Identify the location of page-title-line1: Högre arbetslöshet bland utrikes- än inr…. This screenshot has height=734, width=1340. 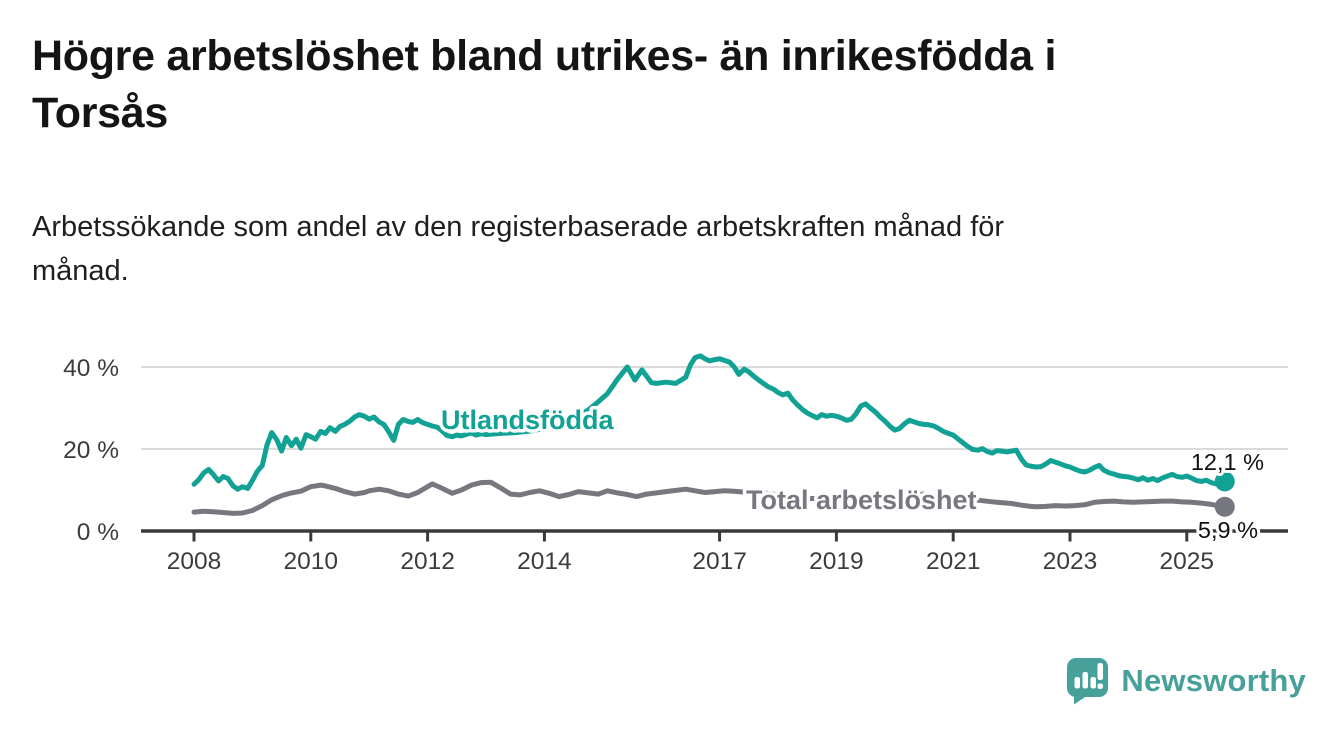
(544, 56).